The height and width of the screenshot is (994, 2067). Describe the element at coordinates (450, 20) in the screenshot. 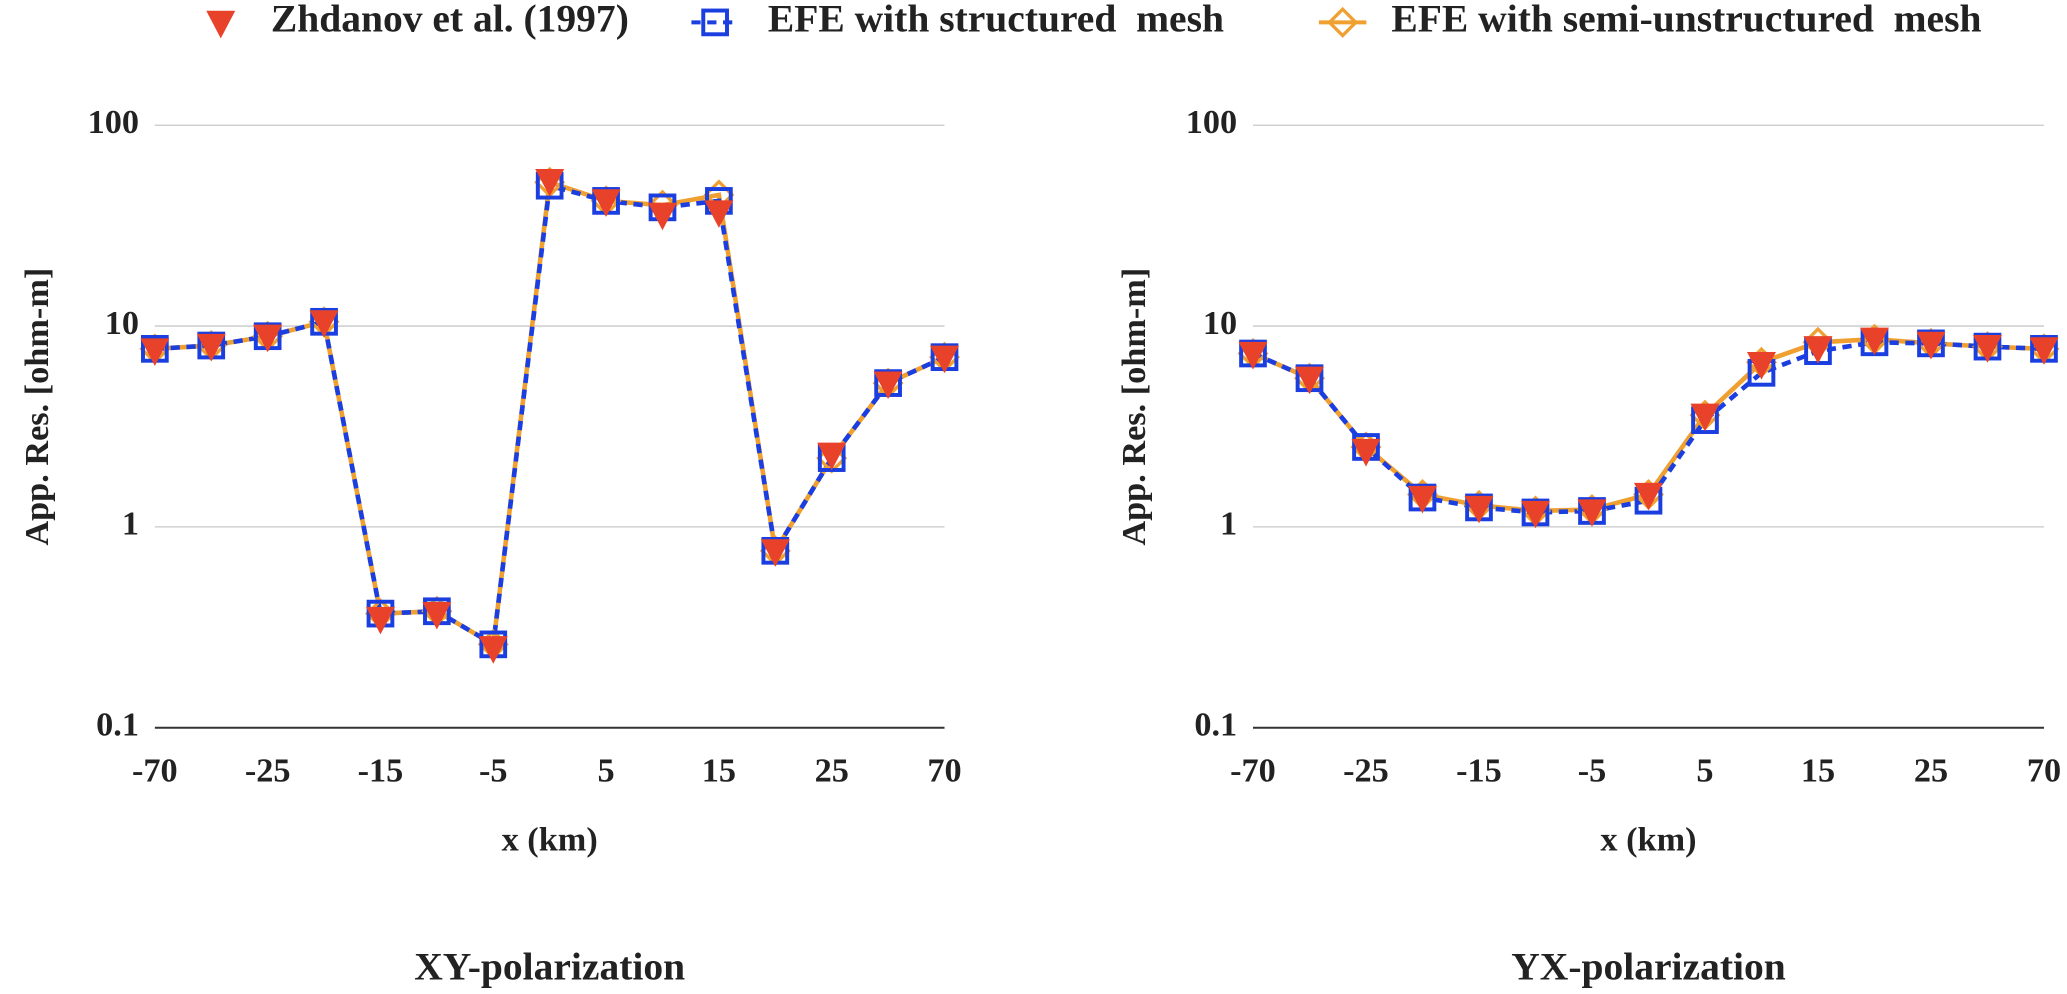

I see `legend-label: Zhdanov et al. (1997)` at that location.